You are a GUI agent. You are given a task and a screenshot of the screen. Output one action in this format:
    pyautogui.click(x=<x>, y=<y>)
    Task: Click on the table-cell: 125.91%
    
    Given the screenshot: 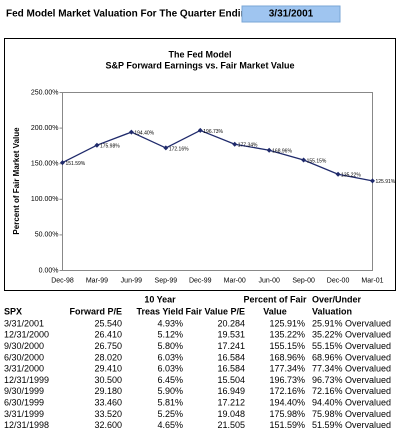 What is the action you would take?
    pyautogui.click(x=287, y=323)
    